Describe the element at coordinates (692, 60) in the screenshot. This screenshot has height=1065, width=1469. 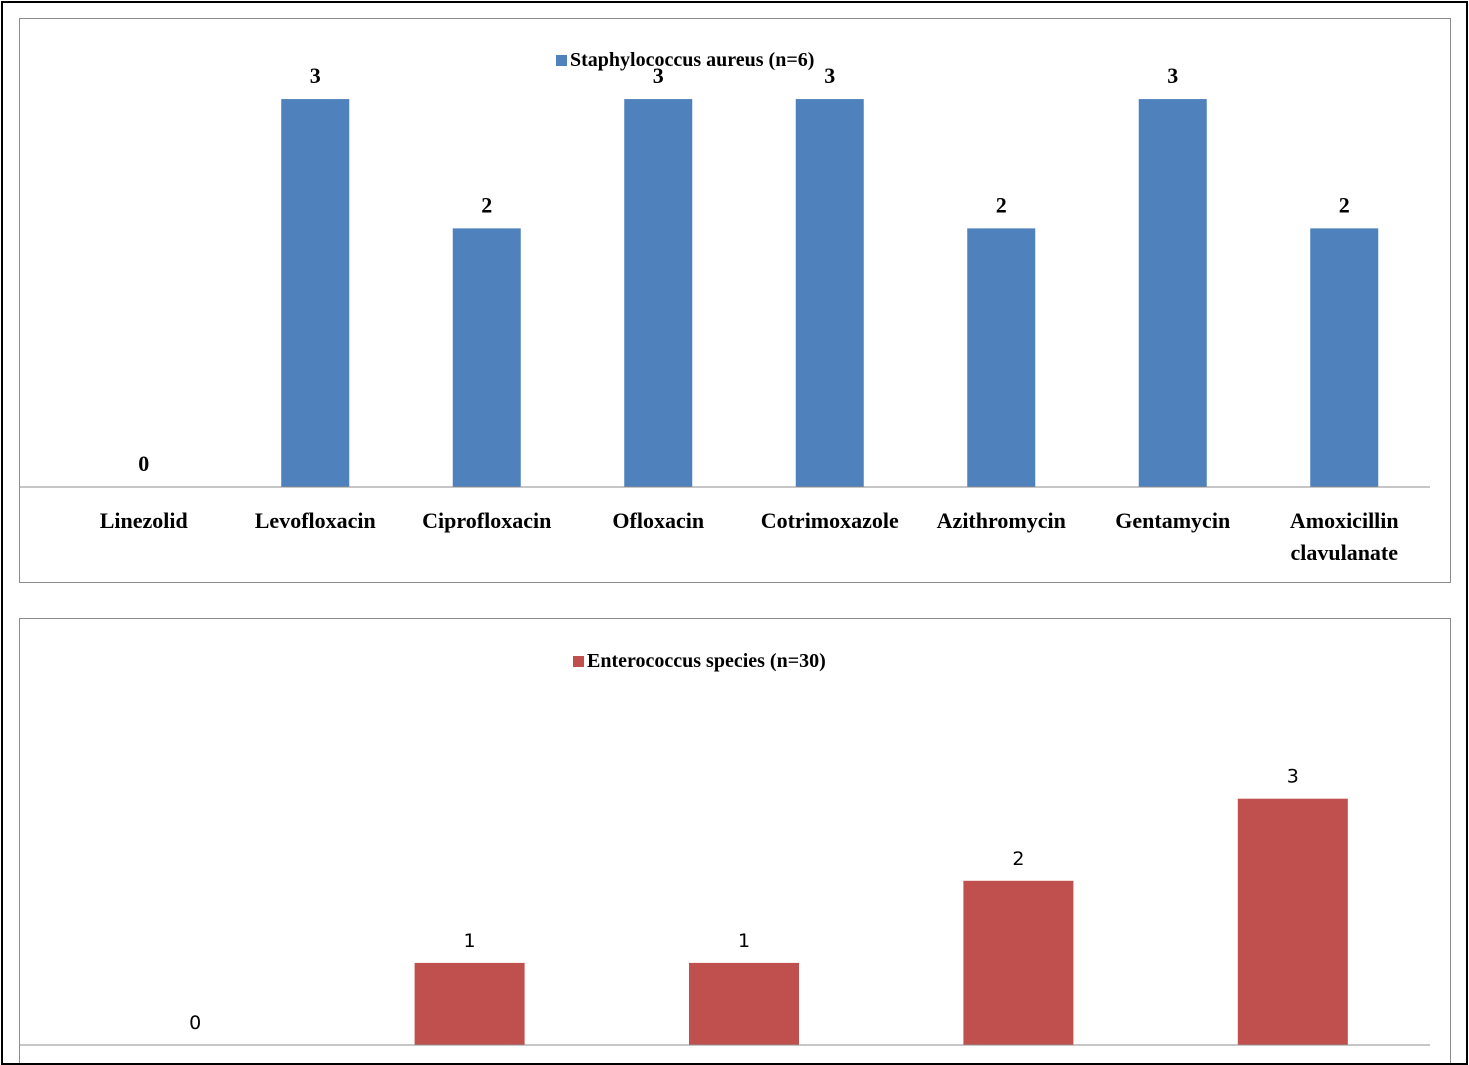
I see `legend-label: Staphylococcus aureus (n=6)` at that location.